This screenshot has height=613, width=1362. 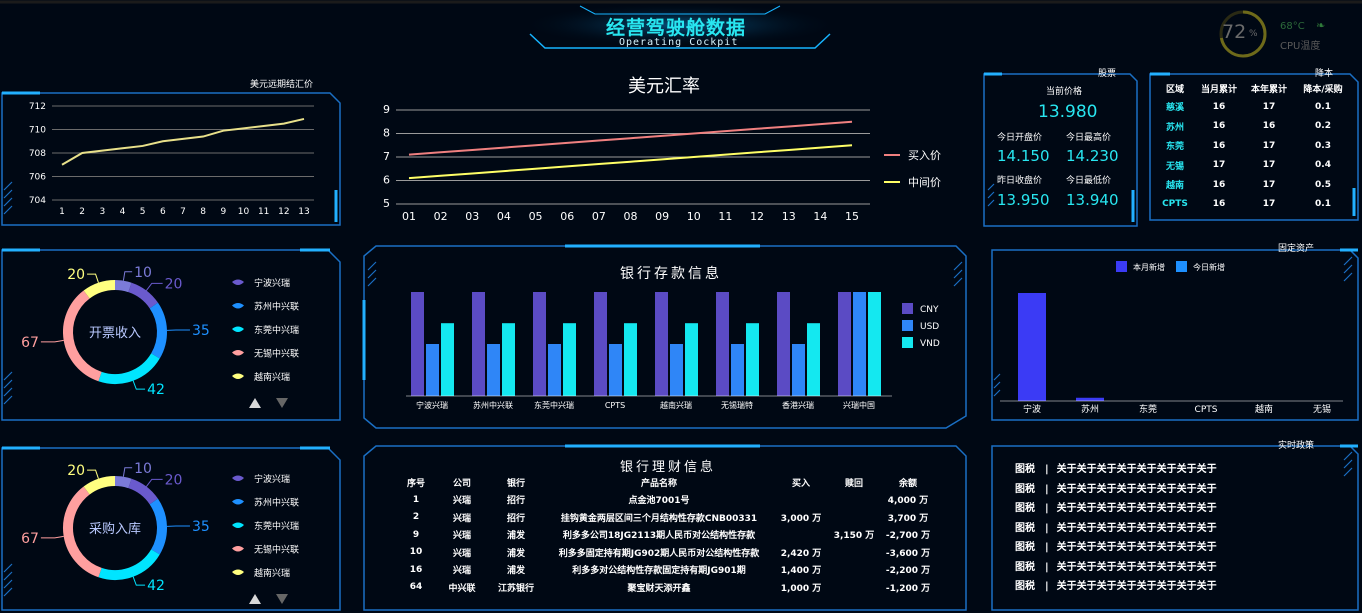 I want to click on x-tick-label: 东莞, so click(x=1148, y=409).